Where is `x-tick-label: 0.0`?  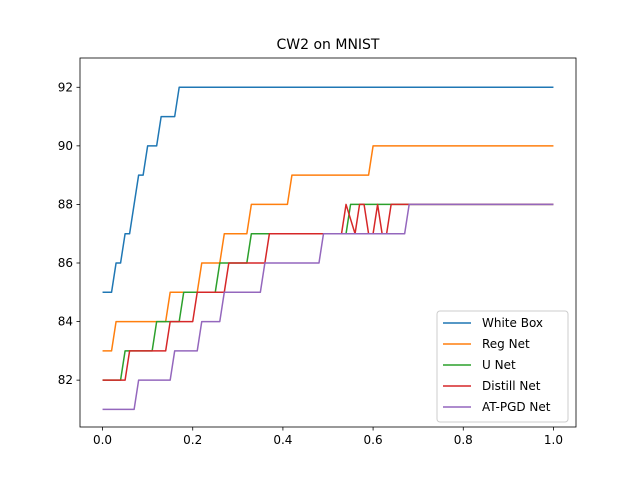
x-tick-label: 0.0 is located at coordinates (102, 440).